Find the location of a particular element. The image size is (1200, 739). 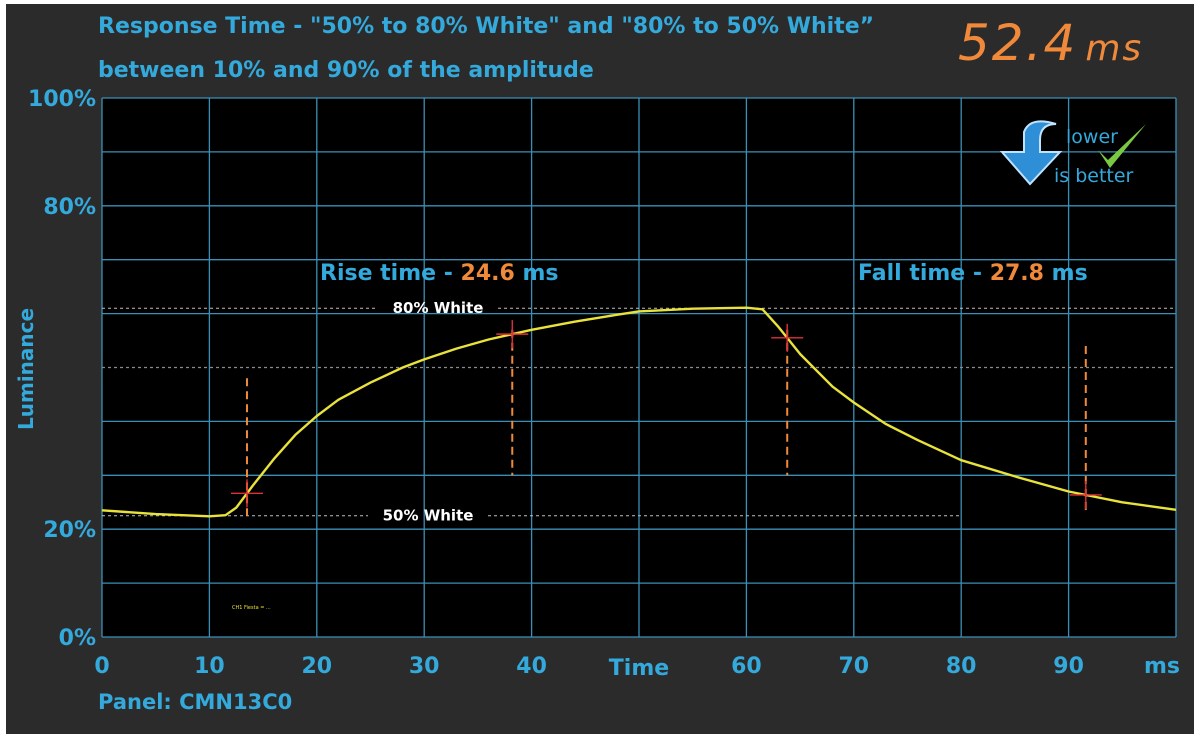

fall-time-value: 27.8 is located at coordinates (1017, 273).